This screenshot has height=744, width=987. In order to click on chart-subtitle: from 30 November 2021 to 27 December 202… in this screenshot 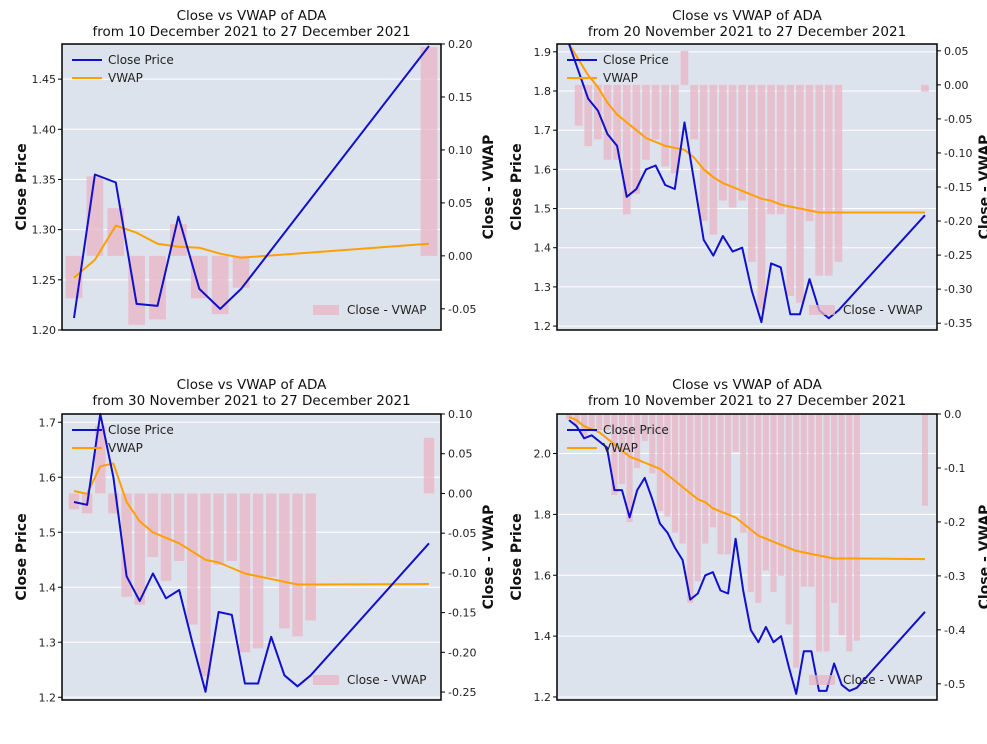, I will do `click(251, 401)`.